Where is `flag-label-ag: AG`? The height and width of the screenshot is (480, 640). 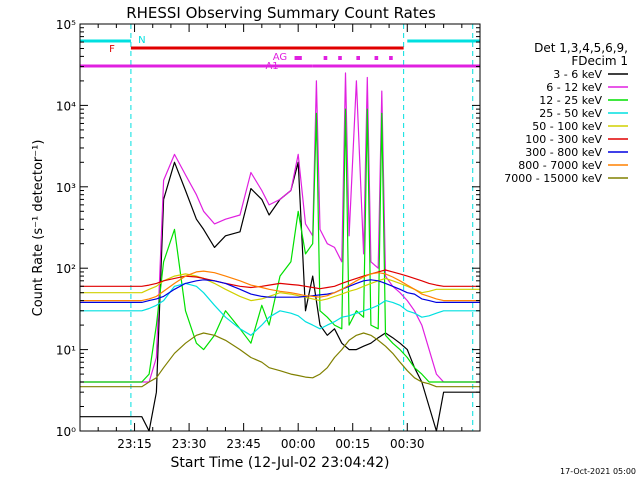 flag-label-ag: AG is located at coordinates (280, 57).